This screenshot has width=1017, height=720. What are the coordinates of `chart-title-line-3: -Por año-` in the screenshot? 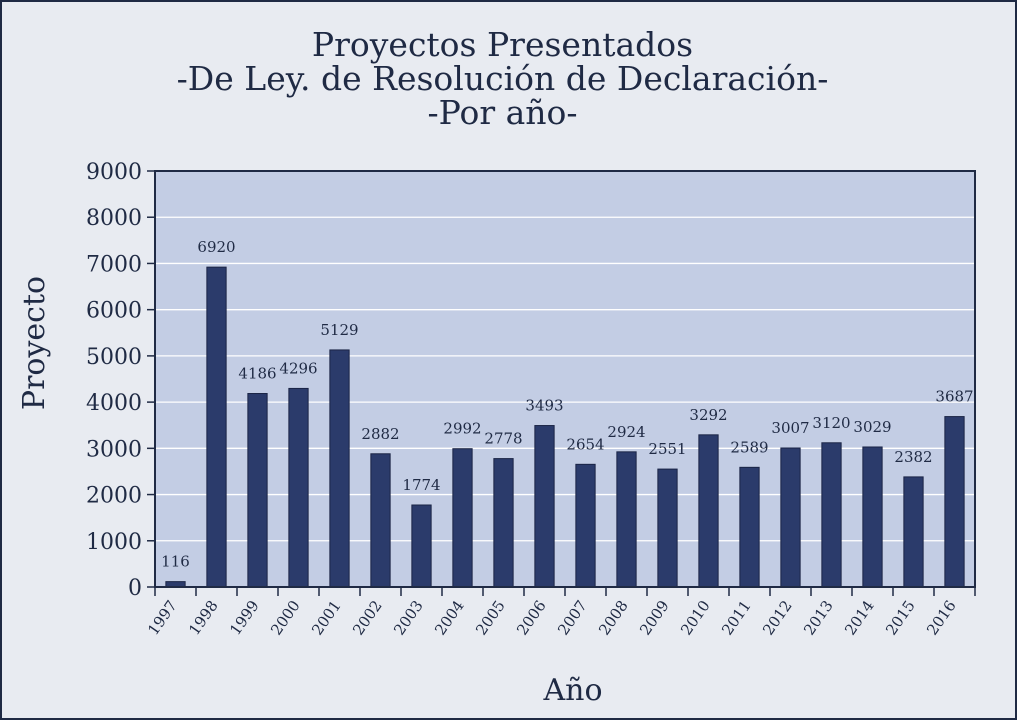 It's located at (502, 112).